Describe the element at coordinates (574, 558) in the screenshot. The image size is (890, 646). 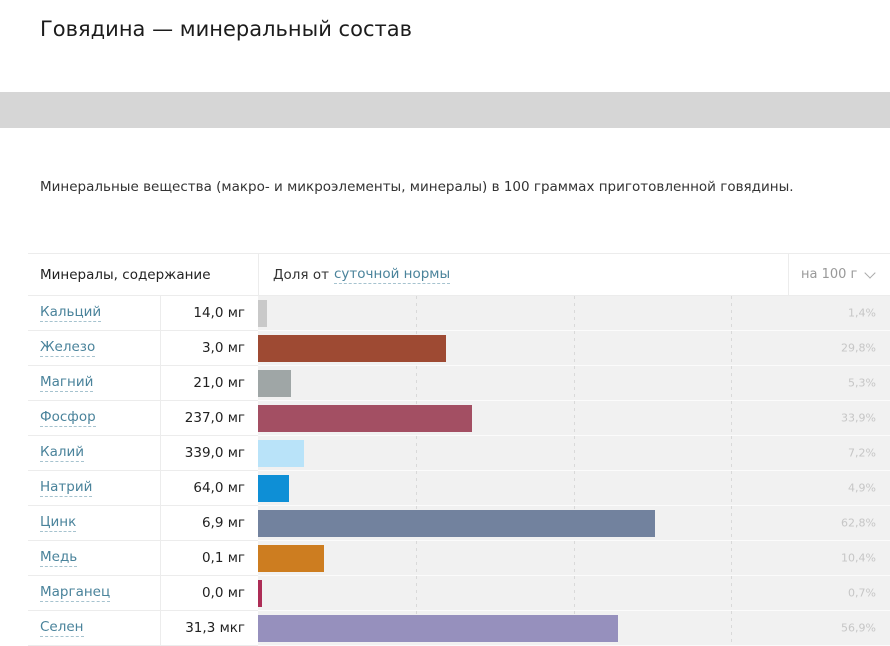
I see `bar-track: 10,4%` at that location.